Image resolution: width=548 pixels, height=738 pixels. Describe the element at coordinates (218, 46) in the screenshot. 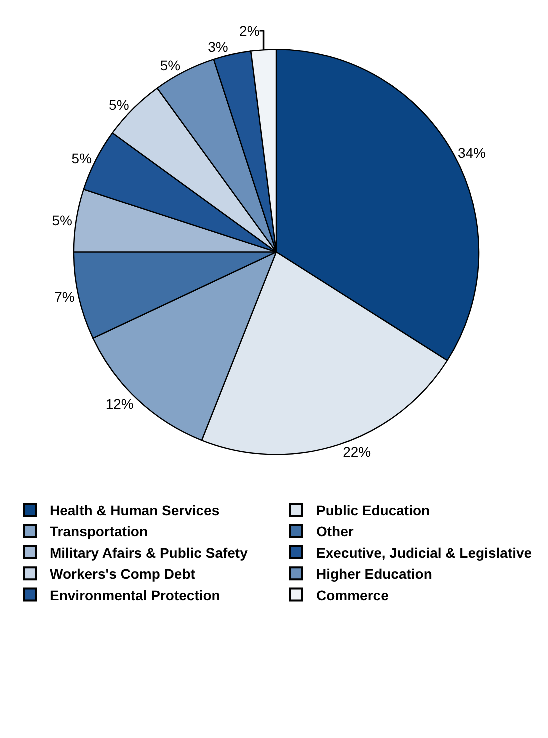

I see `data-label: 3%` at that location.